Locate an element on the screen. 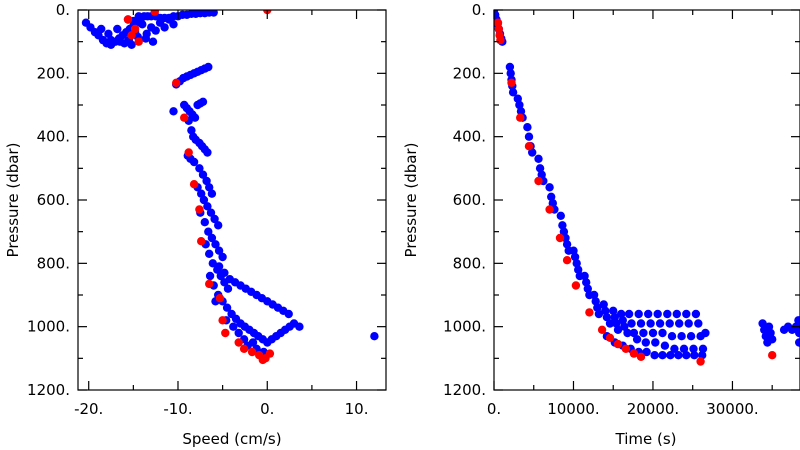 This screenshot has width=800, height=450. time-x-tick-label: 20000. is located at coordinates (653, 409).